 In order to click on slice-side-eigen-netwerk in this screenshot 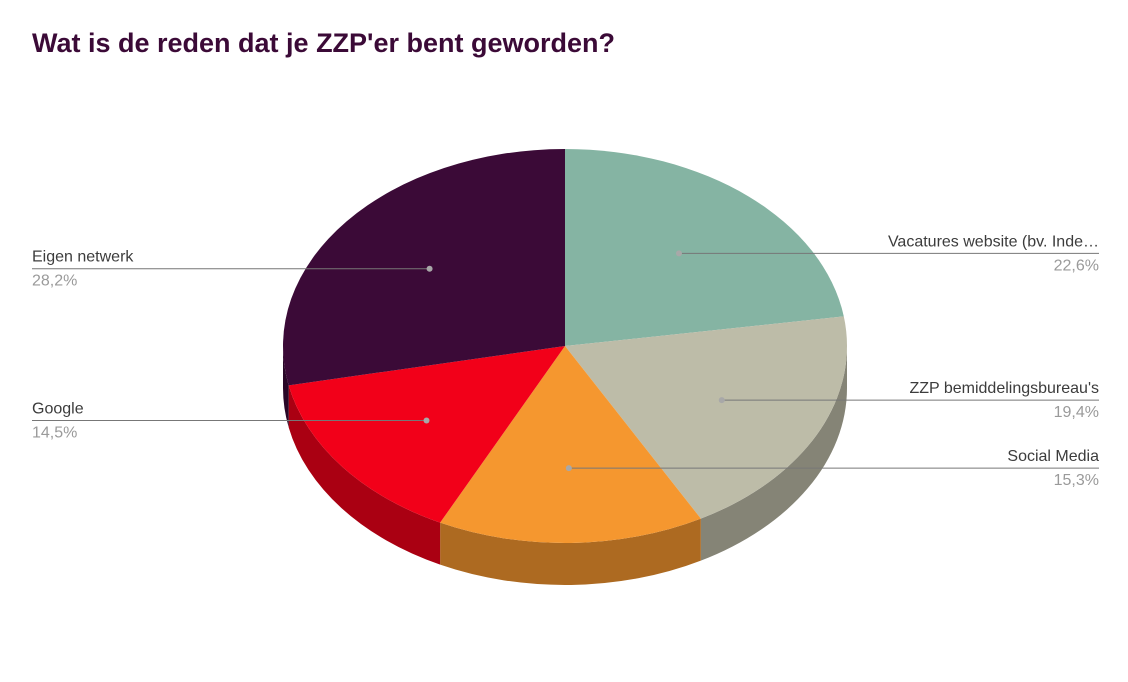, I will do `click(286, 387)`.